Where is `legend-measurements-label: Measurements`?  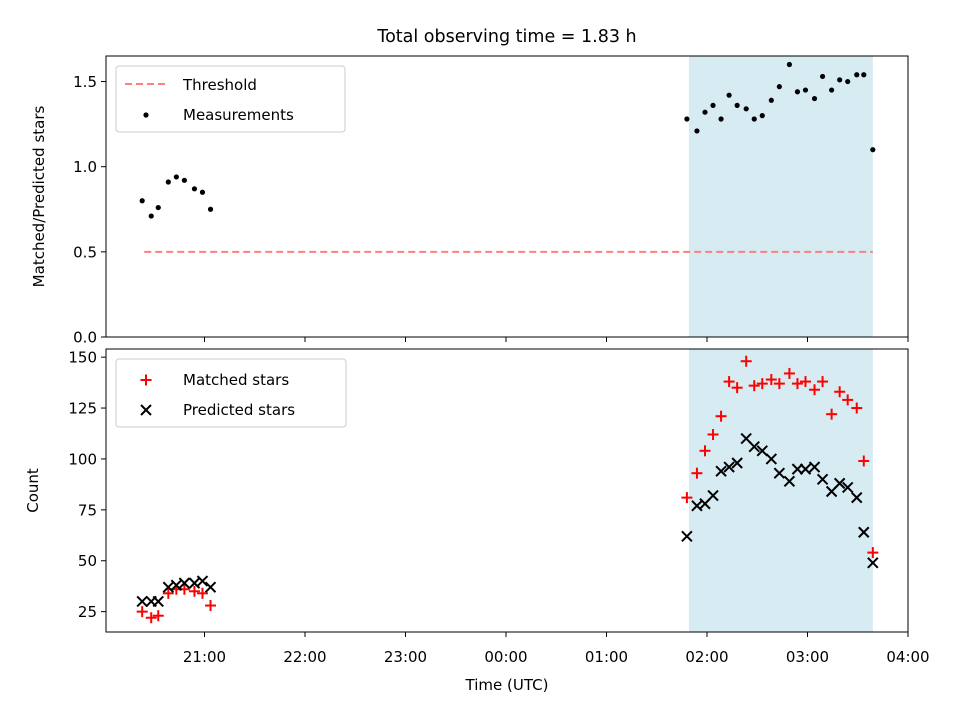
legend-measurements-label: Measurements is located at coordinates (238, 115).